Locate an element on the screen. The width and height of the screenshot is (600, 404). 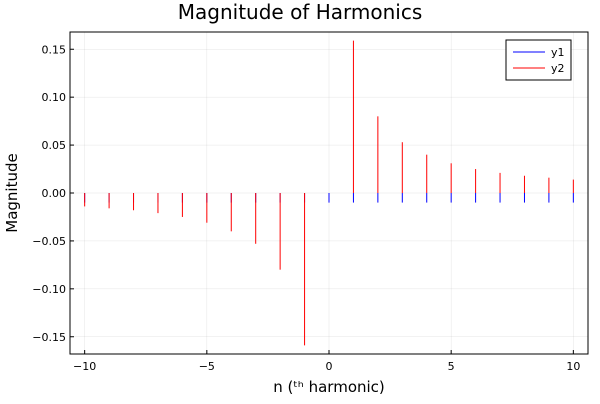
legend-label-y2: y2 is located at coordinates (558, 68).